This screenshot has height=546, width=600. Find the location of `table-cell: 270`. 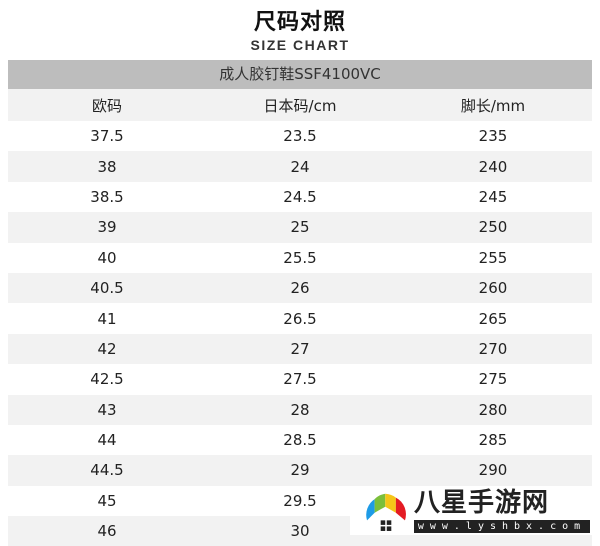

table-cell: 270 is located at coordinates (493, 348).